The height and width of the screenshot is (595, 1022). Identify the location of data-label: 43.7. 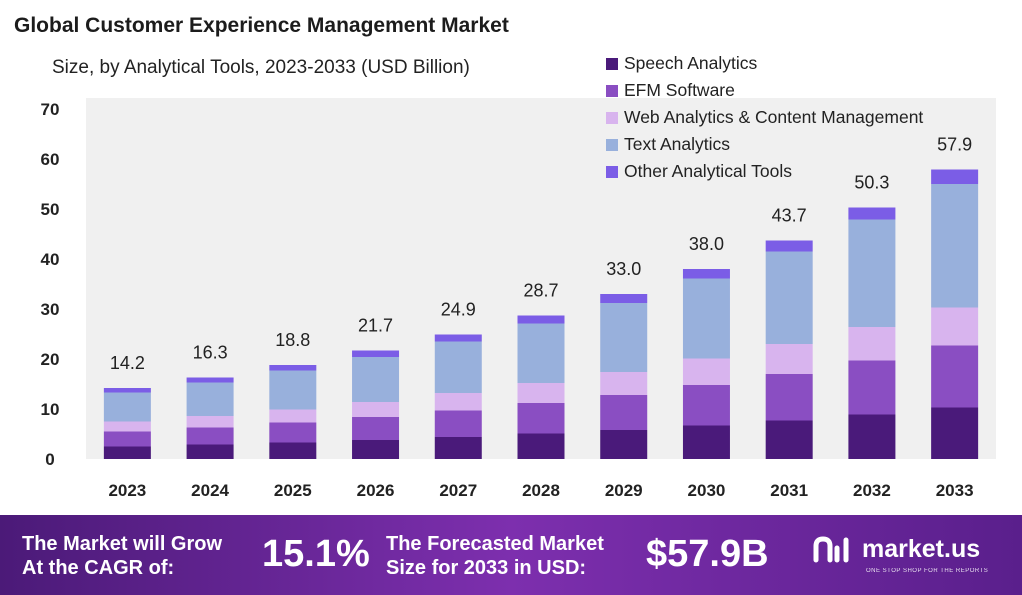
(789, 216).